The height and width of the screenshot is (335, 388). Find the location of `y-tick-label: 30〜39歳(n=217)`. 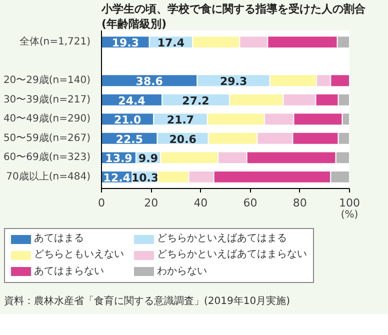

y-tick-label: 30〜39歳(n=217) is located at coordinates (47, 99).